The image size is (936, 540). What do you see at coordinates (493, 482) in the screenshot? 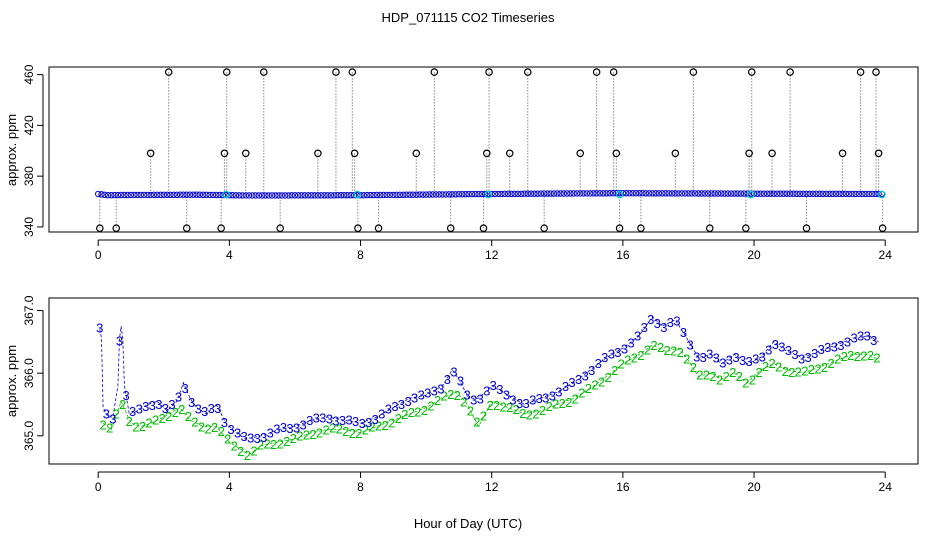
I see `bottom-panel-x-axis: 0 4 8 12 16 20 24` at bounding box center [493, 482].